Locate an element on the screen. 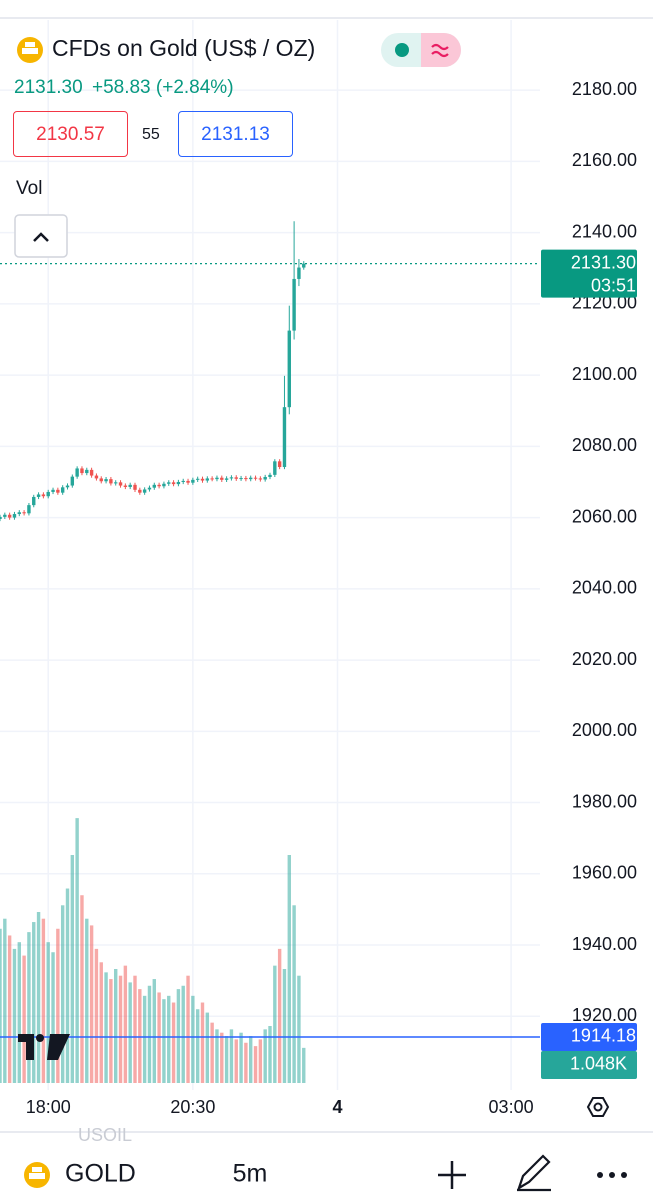 This screenshot has height=1200, width=653. y-tick-label: 1940.00 is located at coordinates (604, 944).